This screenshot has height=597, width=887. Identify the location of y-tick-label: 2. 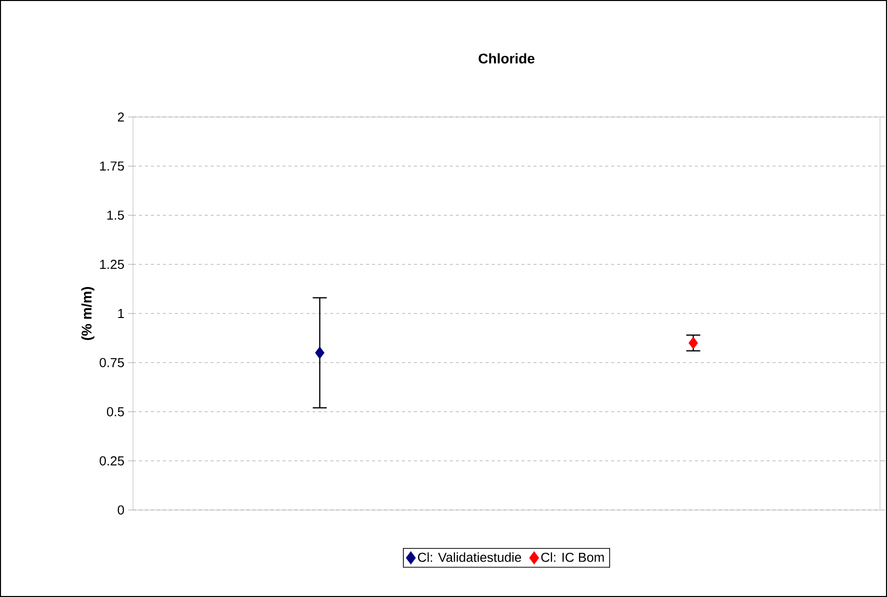
(121, 117).